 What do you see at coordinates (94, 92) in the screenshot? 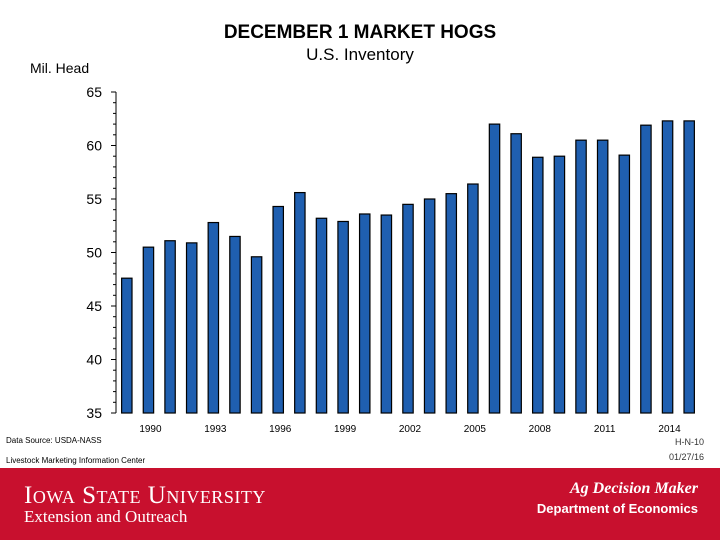
I see `y-tick-label: 65` at bounding box center [94, 92].